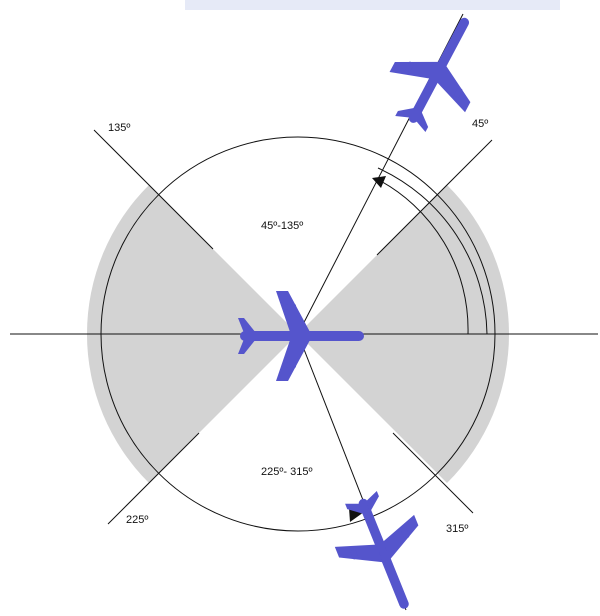 The image size is (600, 616). What do you see at coordinates (480, 124) in the screenshot?
I see `angle-label-45: 45º` at bounding box center [480, 124].